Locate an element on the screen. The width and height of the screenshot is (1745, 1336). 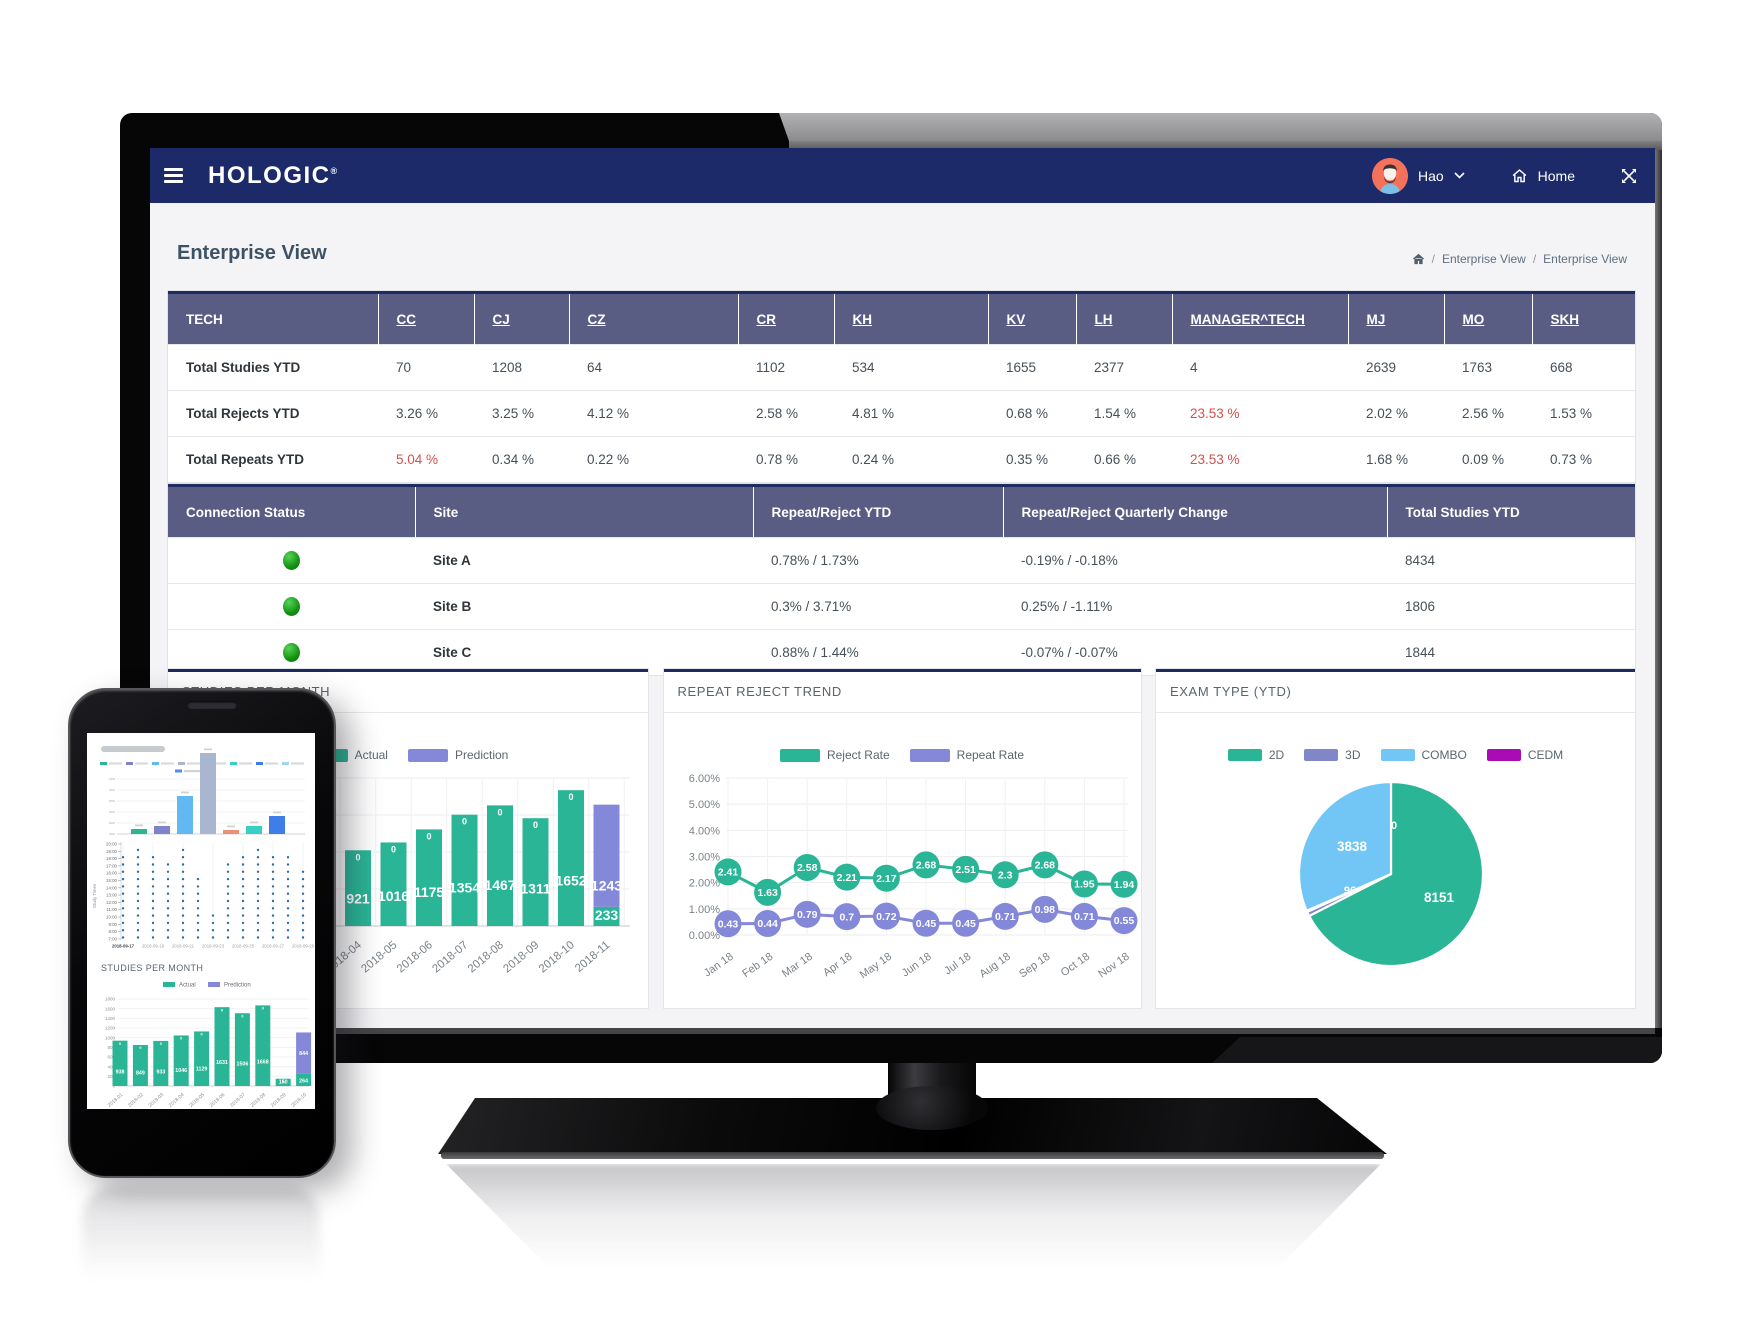
tech-value-cell: 1655 is located at coordinates (1032, 367).